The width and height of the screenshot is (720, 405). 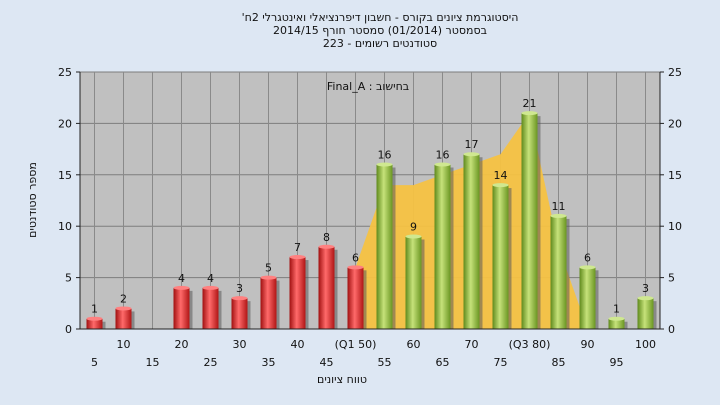 What do you see at coordinates (380, 43) in the screenshot?
I see `chart-title-line-3: סטודנטים רשומים - 223` at bounding box center [380, 43].